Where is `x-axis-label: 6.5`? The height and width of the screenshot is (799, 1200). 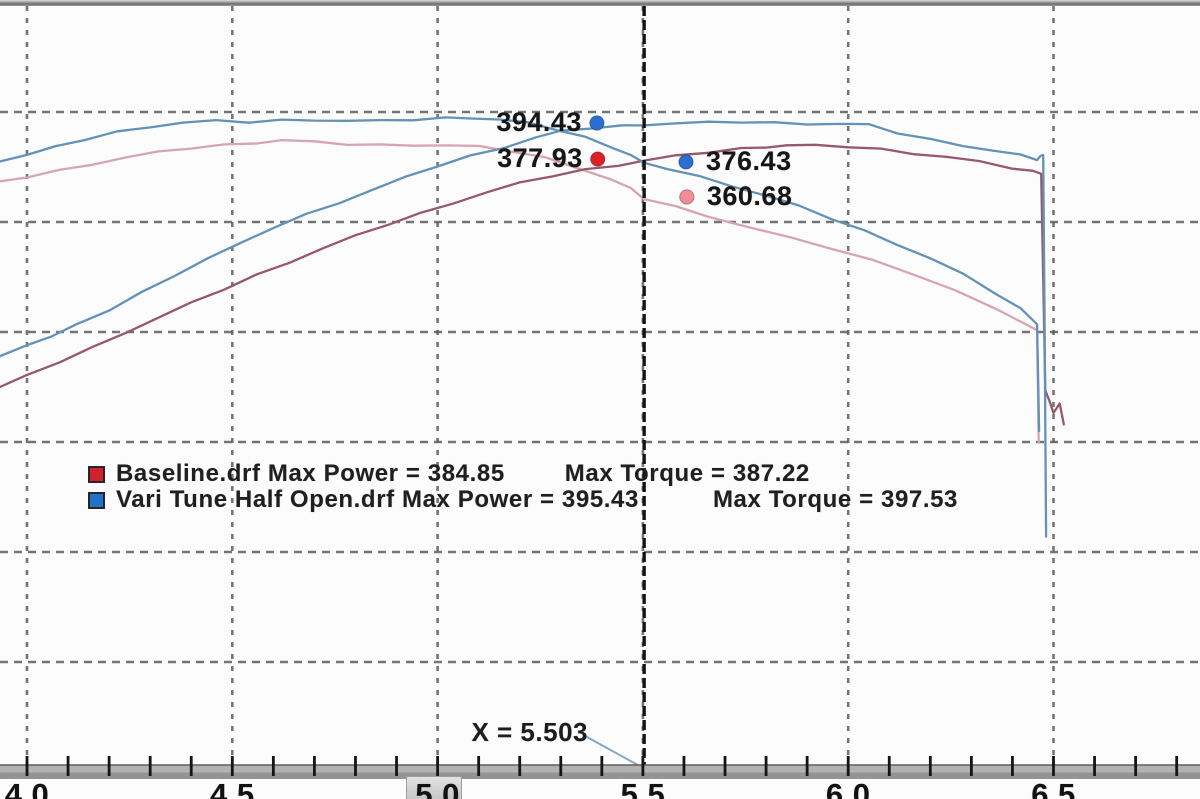
x-axis-label: 6.5 is located at coordinates (1053, 788).